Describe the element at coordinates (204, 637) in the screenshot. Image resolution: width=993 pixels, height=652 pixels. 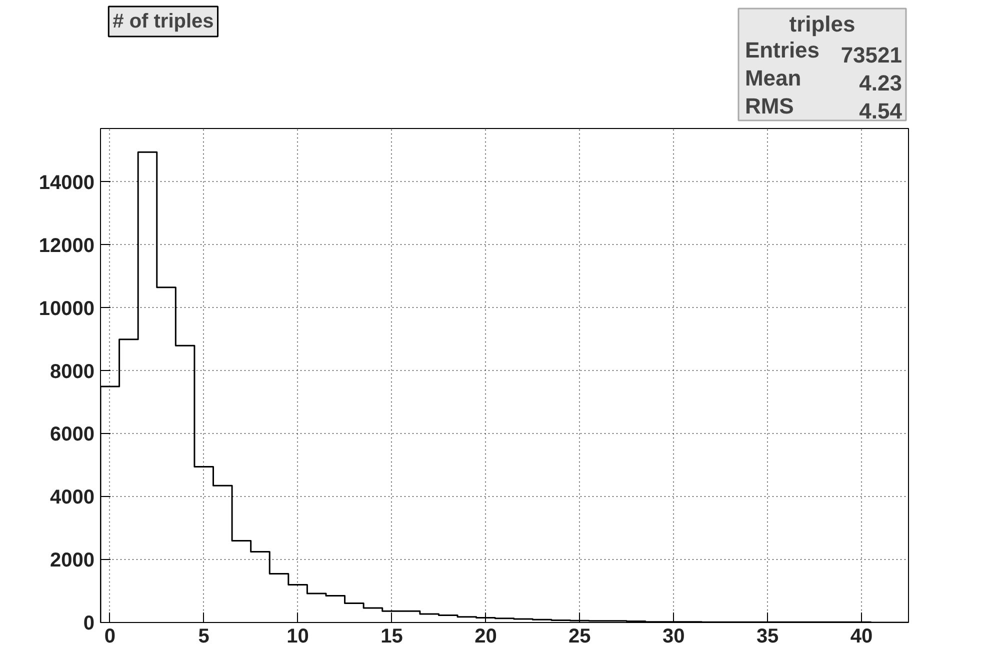
I see `x-tick-label: 5` at that location.